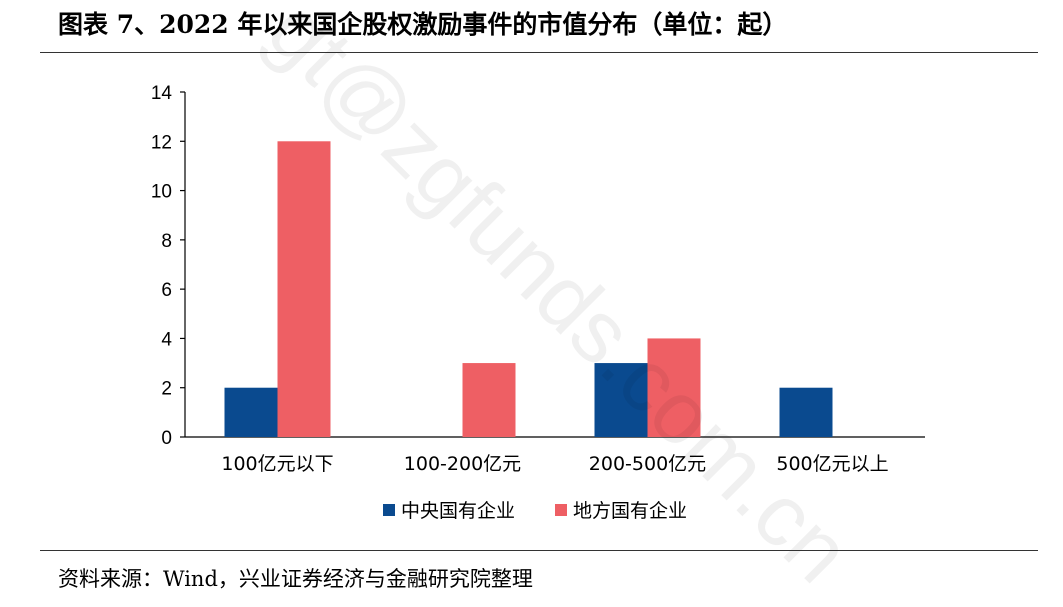  Describe the element at coordinates (539, 52) in the screenshot. I see `top-divider` at that location.